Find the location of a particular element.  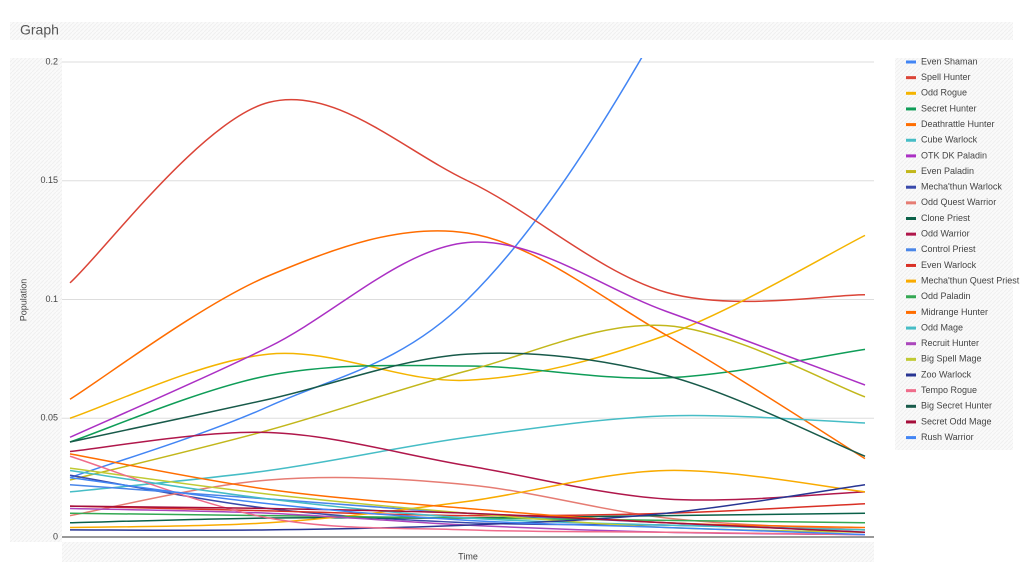

legend-label: Odd Paladin is located at coordinates (946, 296).